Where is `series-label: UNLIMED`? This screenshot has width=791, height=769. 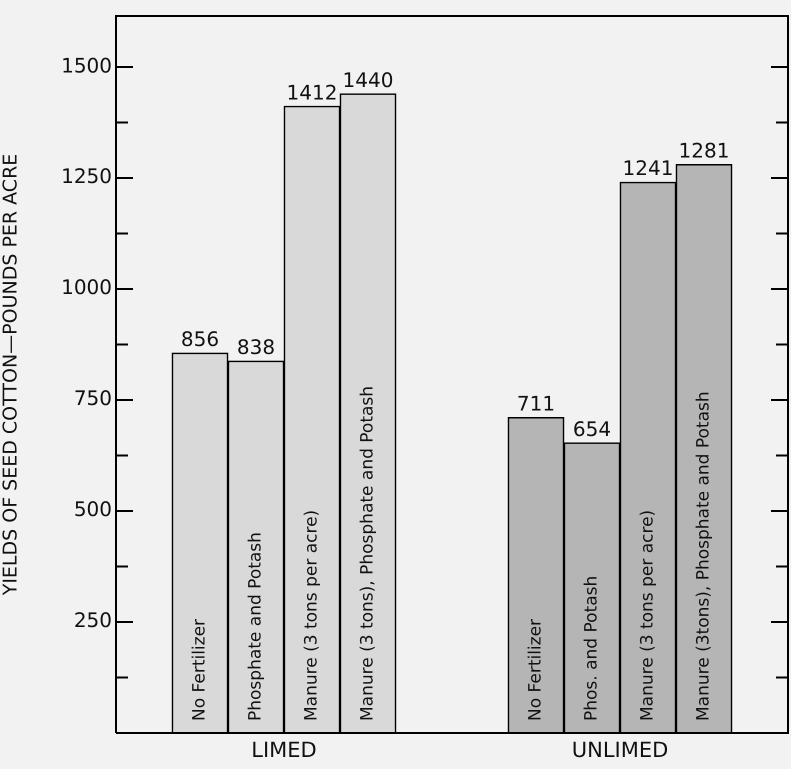 series-label: UNLIMED is located at coordinates (620, 750).